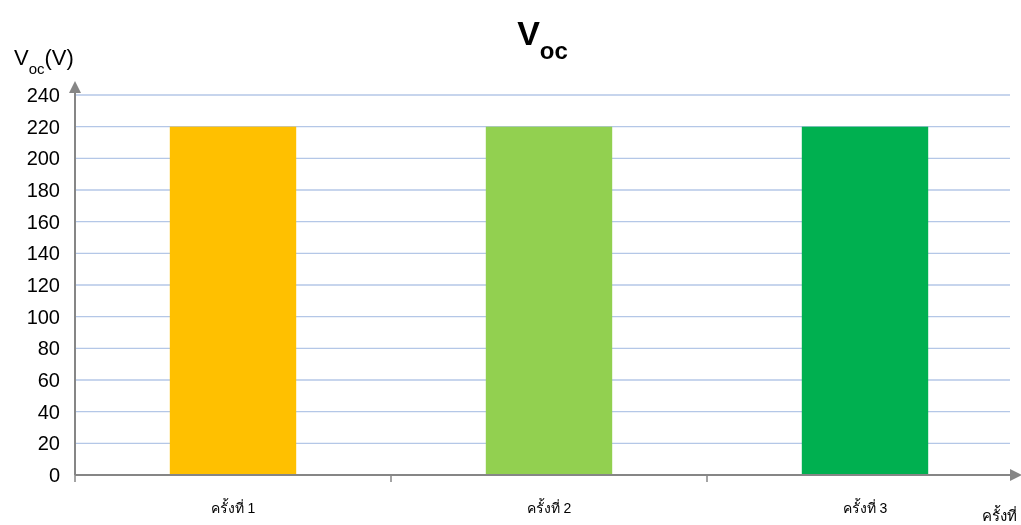  Describe the element at coordinates (865, 507) in the screenshot. I see `x-tick-label: ครั้งที่ 3` at that location.